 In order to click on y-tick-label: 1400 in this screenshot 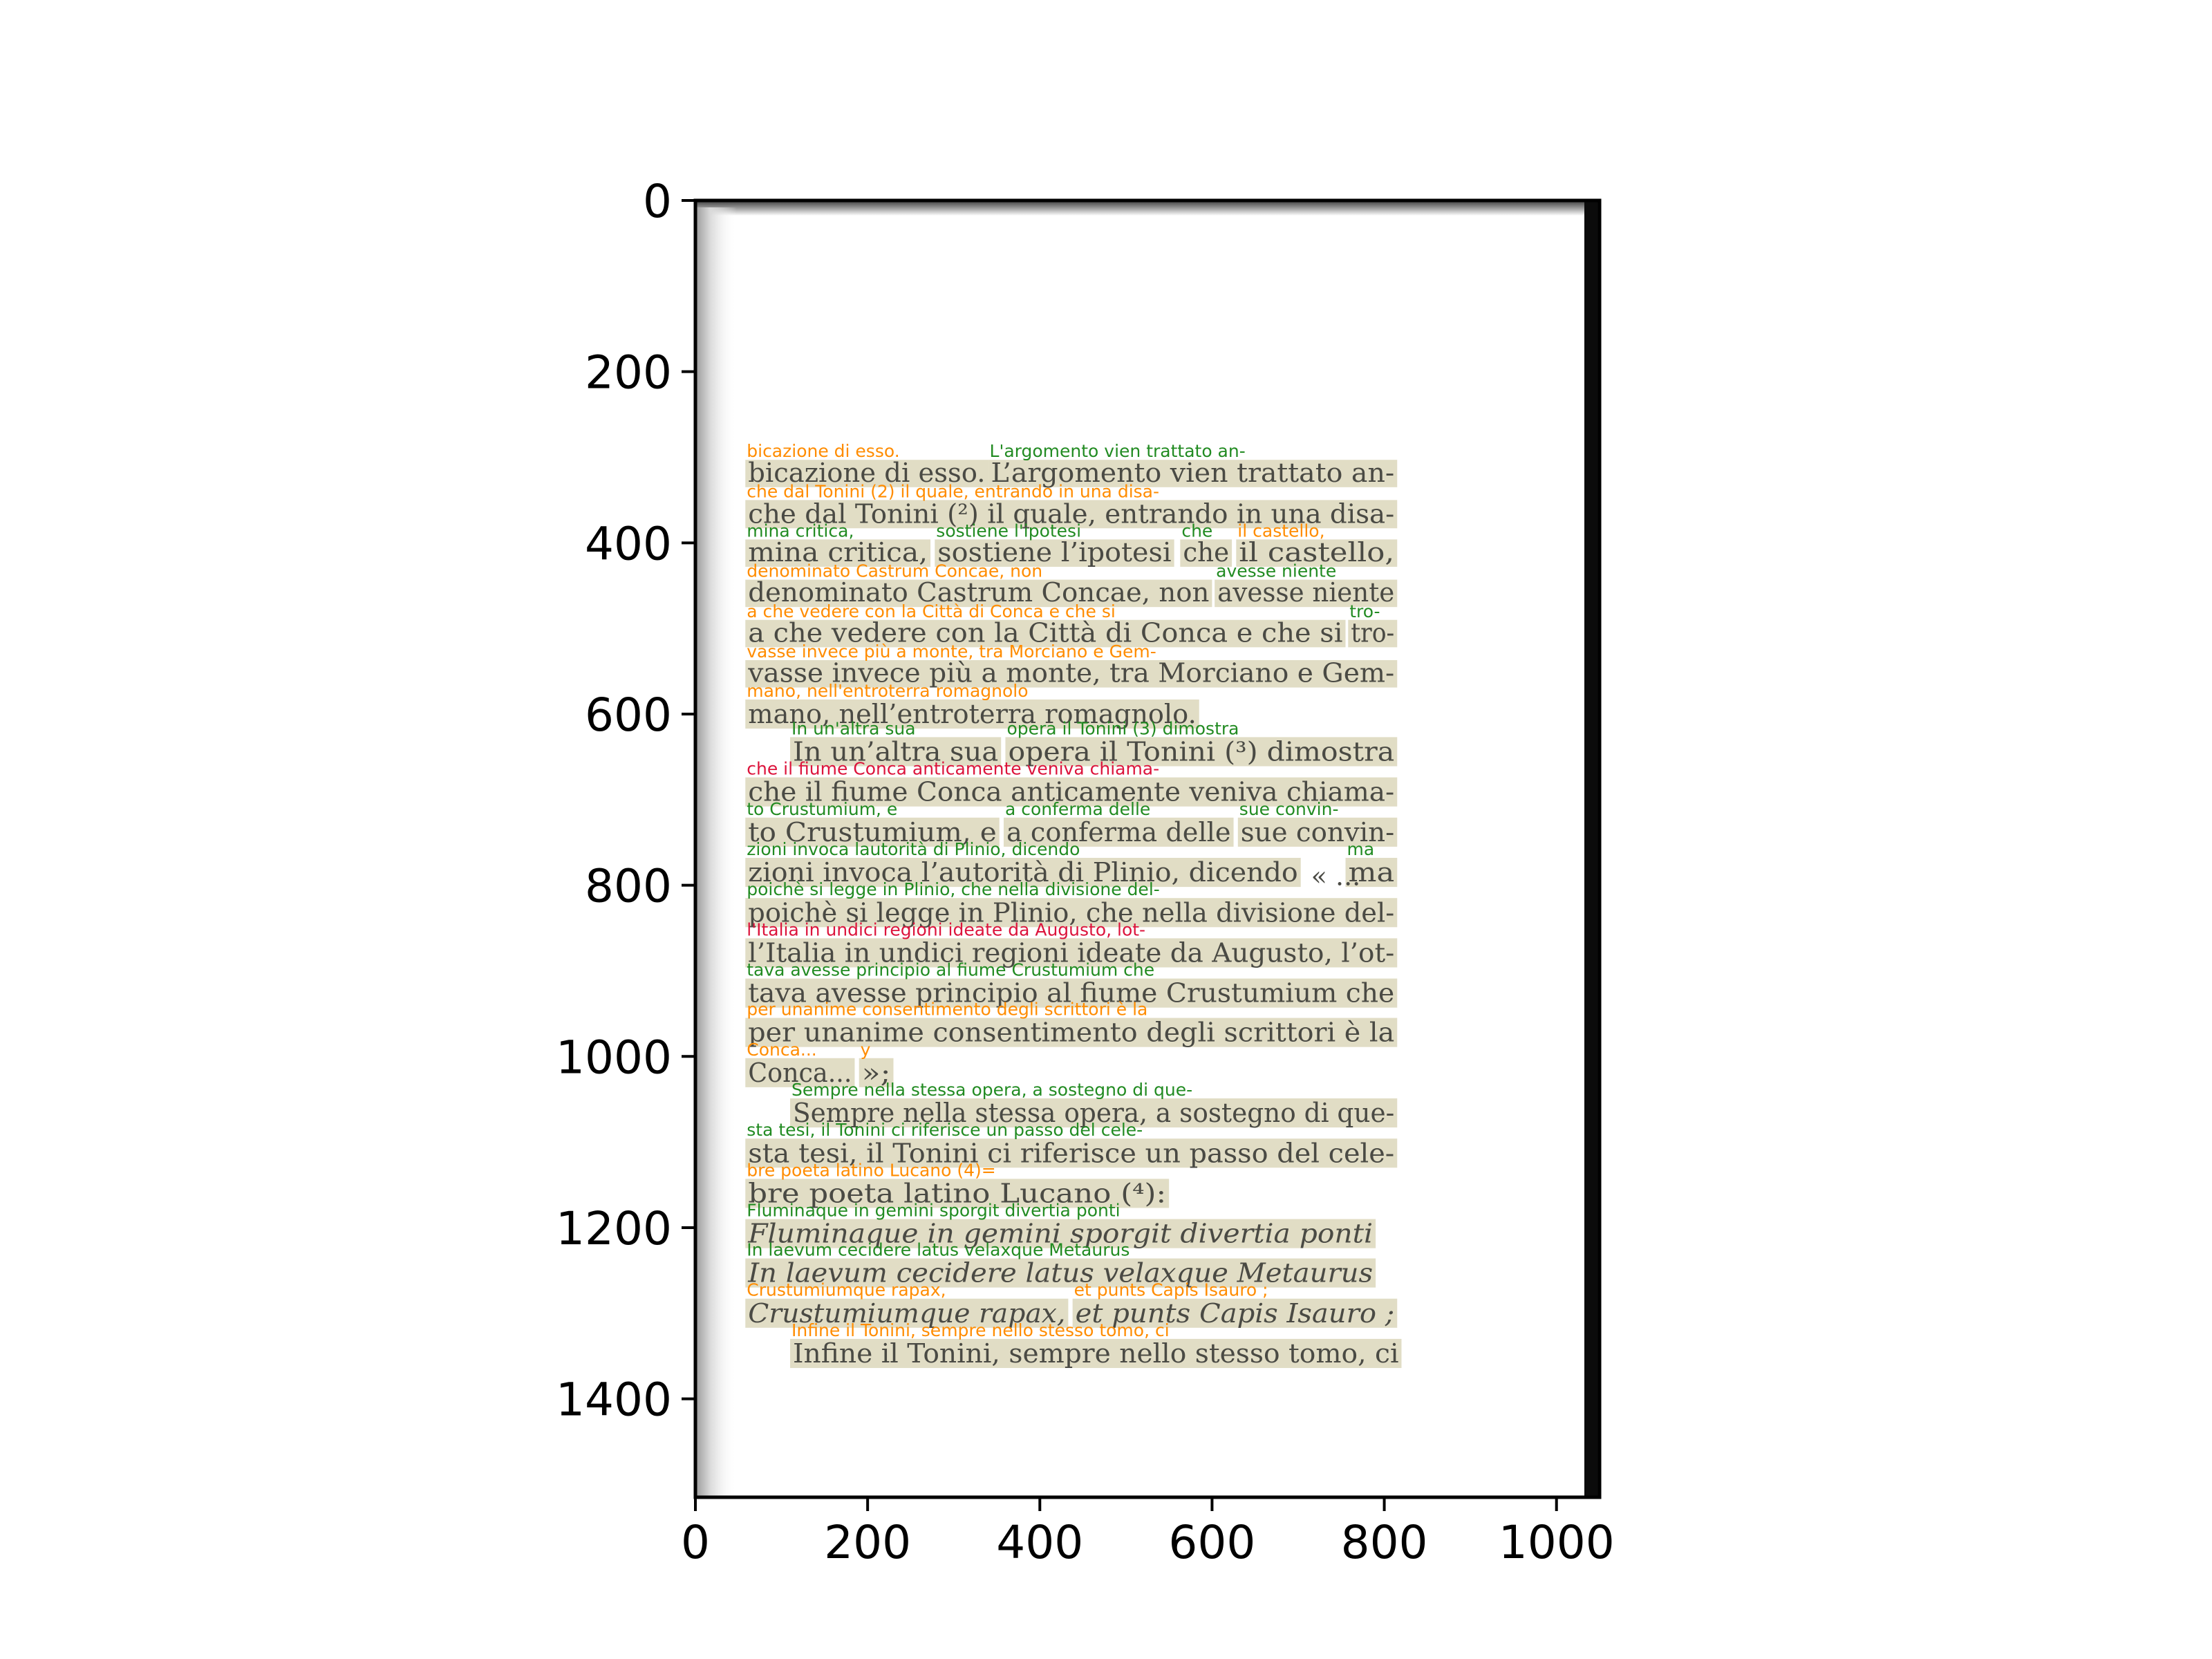, I will do `click(614, 1400)`.